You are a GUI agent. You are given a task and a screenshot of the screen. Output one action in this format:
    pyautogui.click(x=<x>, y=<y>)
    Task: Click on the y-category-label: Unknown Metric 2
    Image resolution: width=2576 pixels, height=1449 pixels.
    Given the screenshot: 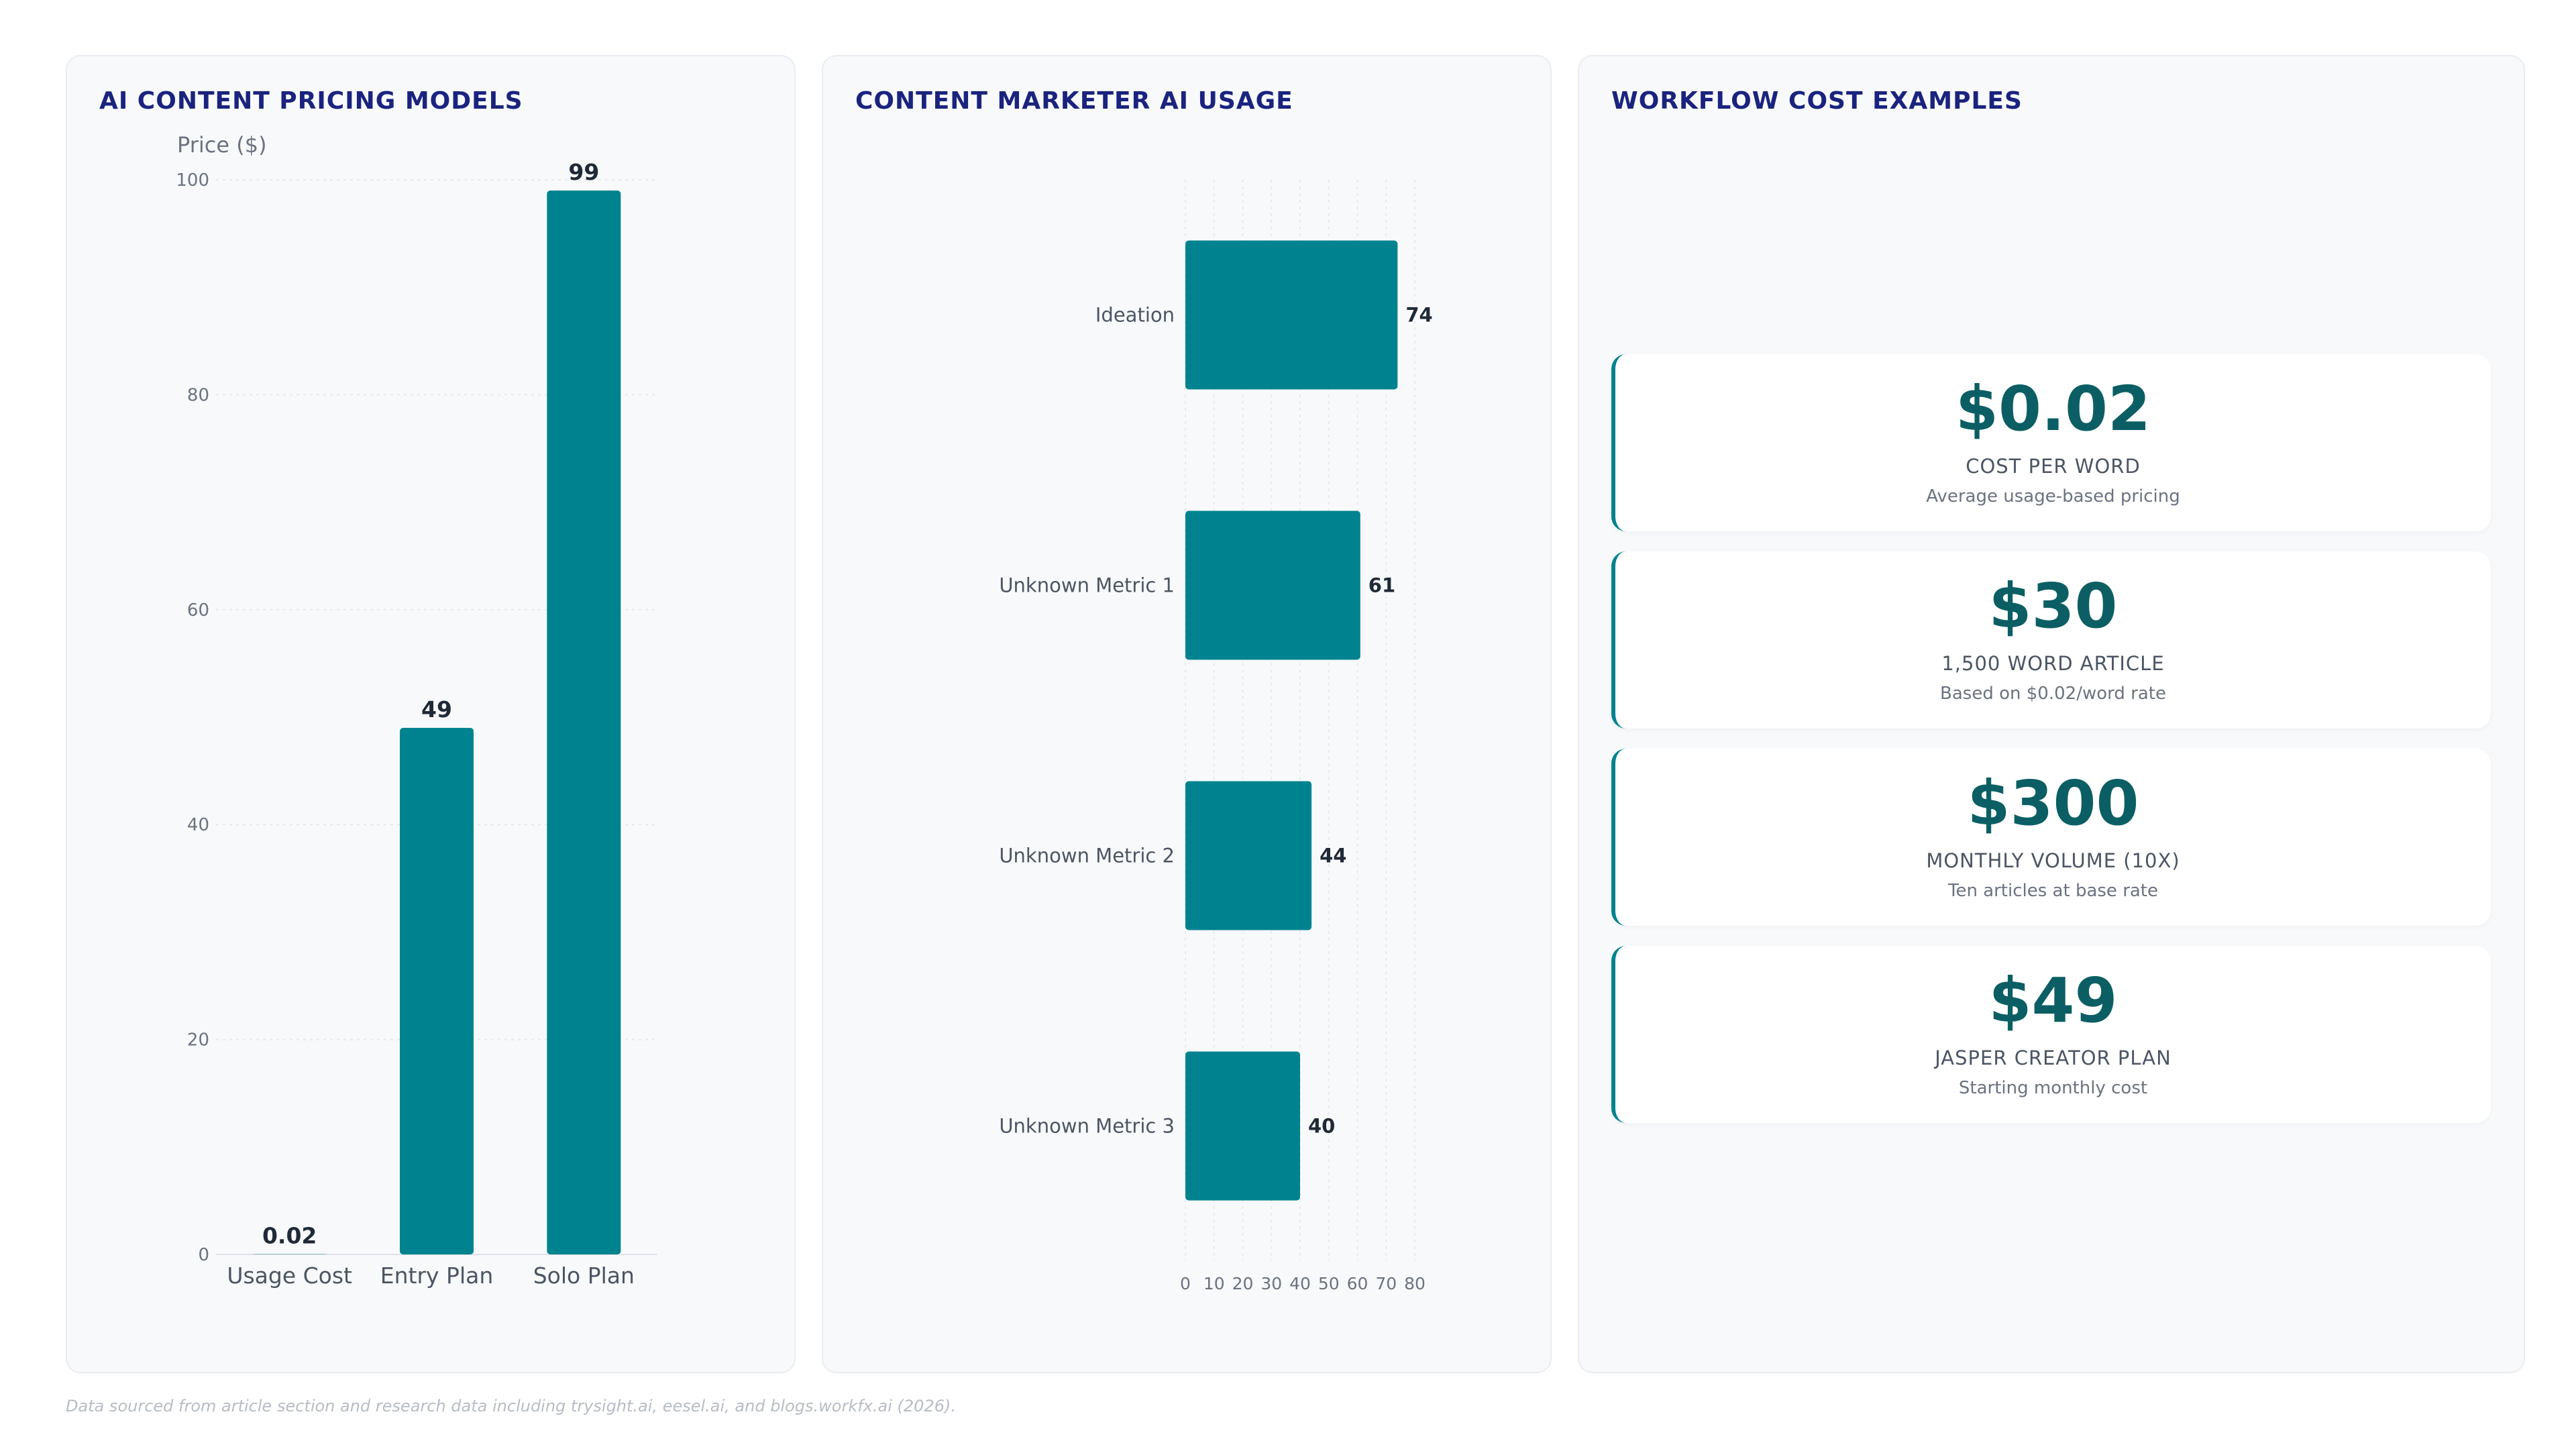 What is the action you would take?
    pyautogui.click(x=1087, y=856)
    